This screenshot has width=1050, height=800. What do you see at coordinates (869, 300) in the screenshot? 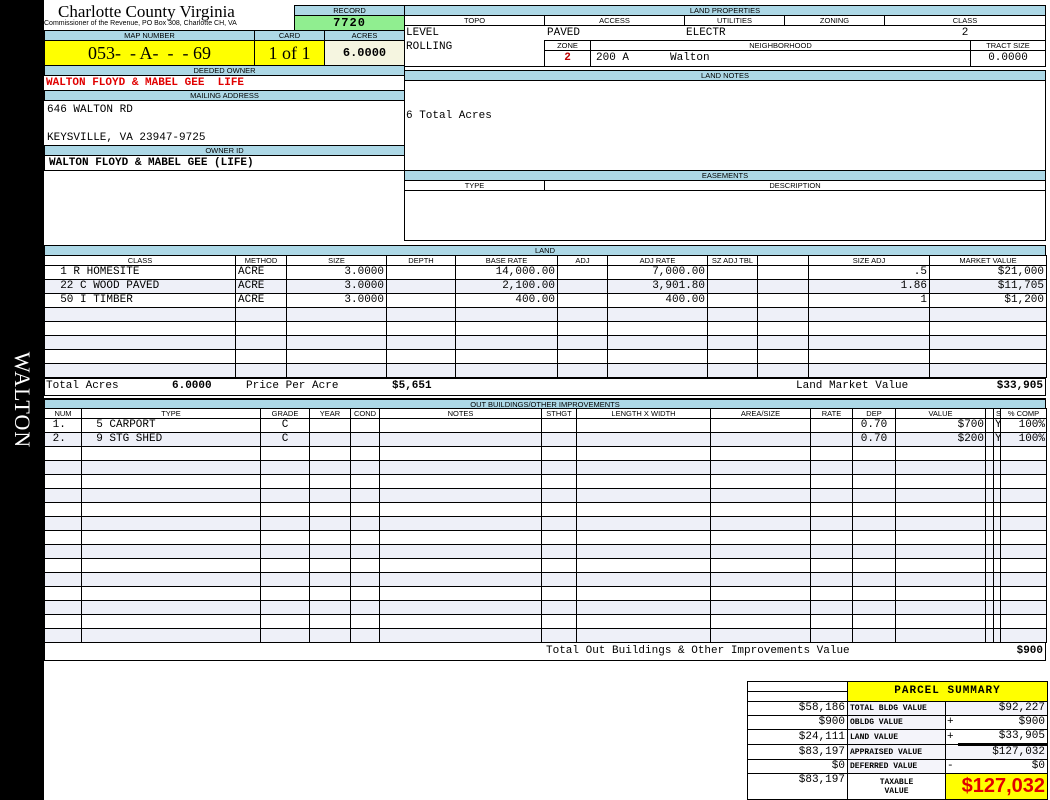
I see `land-cell: 1` at bounding box center [869, 300].